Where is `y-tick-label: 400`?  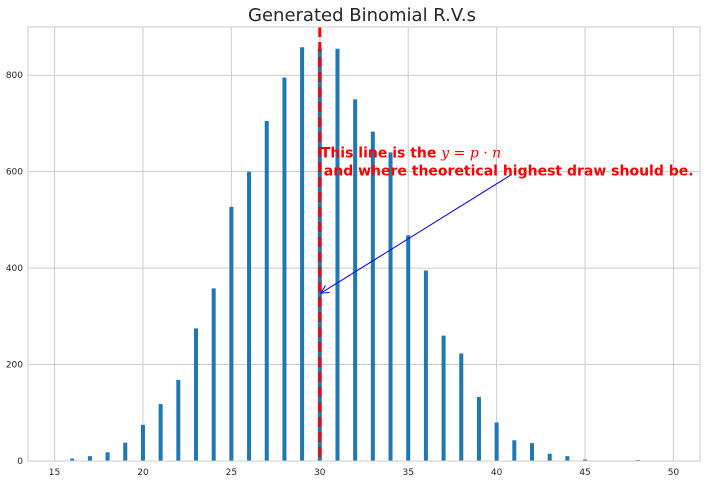
y-tick-label: 400 is located at coordinates (14, 269).